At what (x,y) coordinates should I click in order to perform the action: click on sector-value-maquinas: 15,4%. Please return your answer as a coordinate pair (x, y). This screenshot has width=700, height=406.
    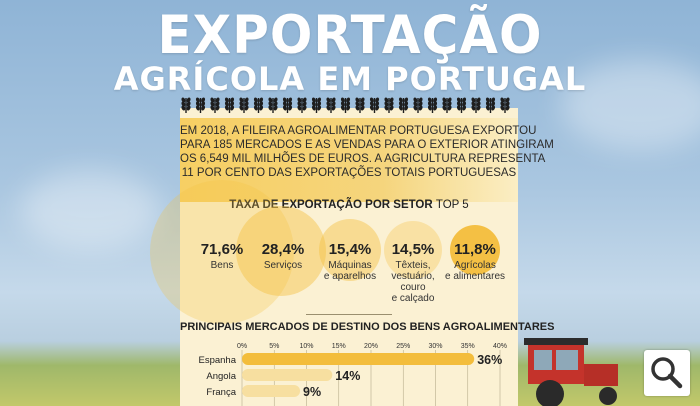
    Looking at the image, I should click on (350, 249).